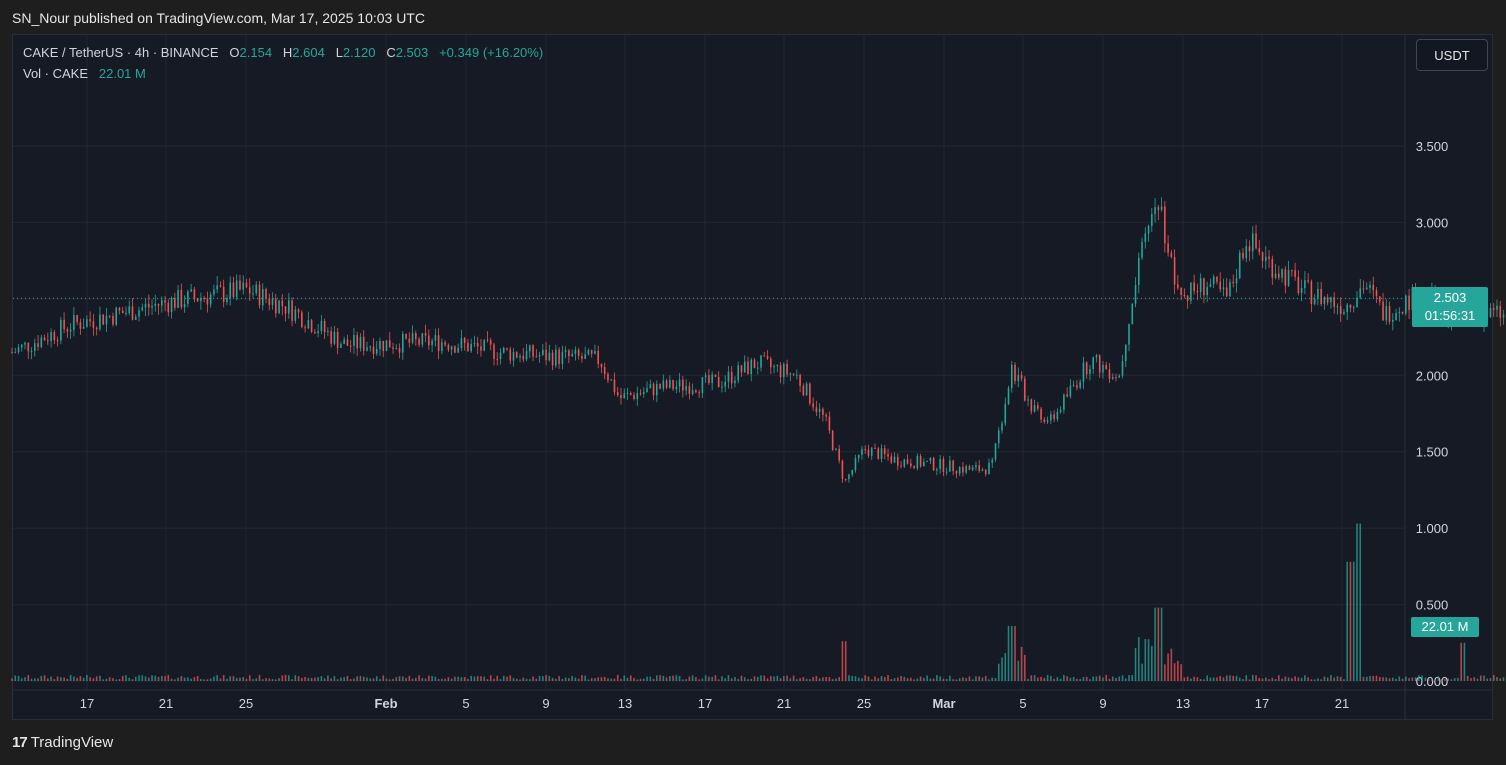  Describe the element at coordinates (1452, 55) in the screenshot. I see `currency-button: USDT` at that location.